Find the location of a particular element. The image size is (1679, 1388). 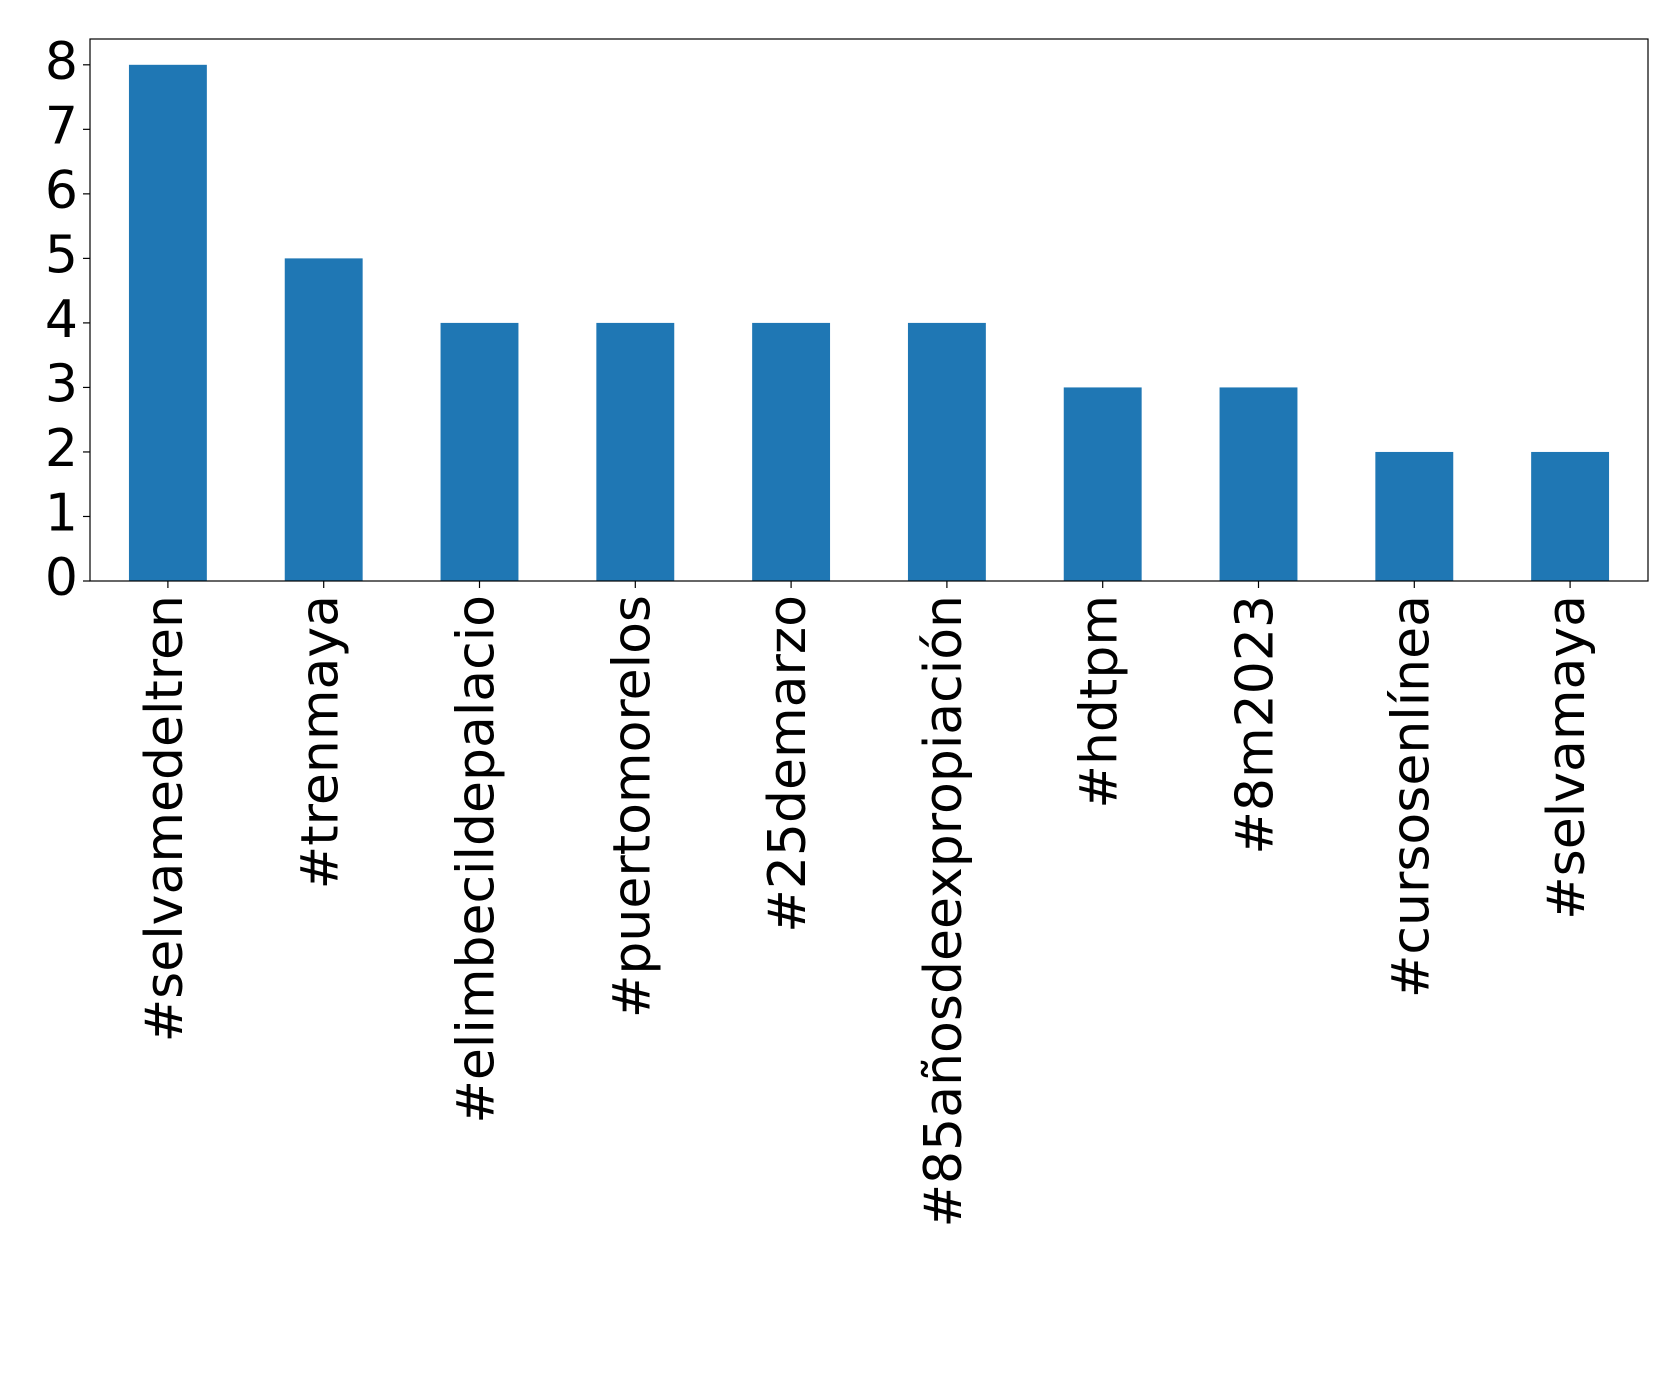

y-tick-label: 1 is located at coordinates (61, 513).